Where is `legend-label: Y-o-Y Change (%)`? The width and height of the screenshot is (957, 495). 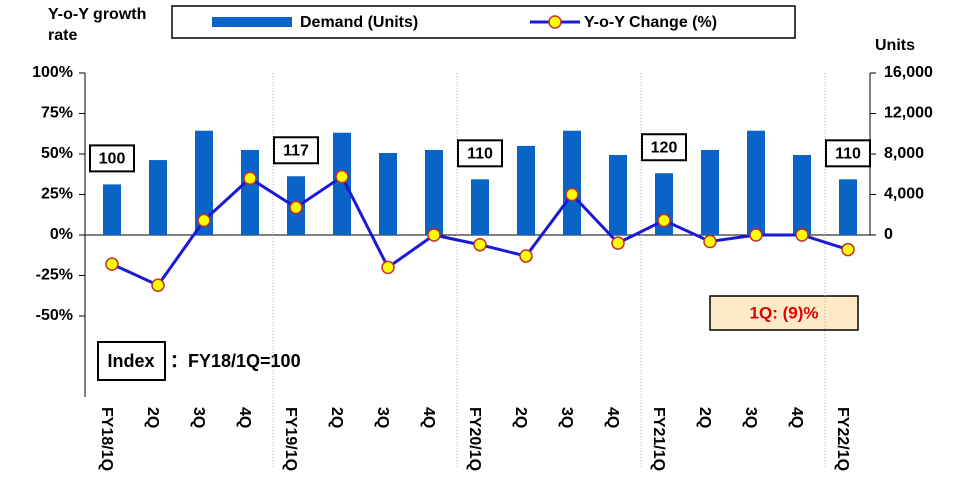
legend-label: Y-o-Y Change (%) is located at coordinates (650, 22).